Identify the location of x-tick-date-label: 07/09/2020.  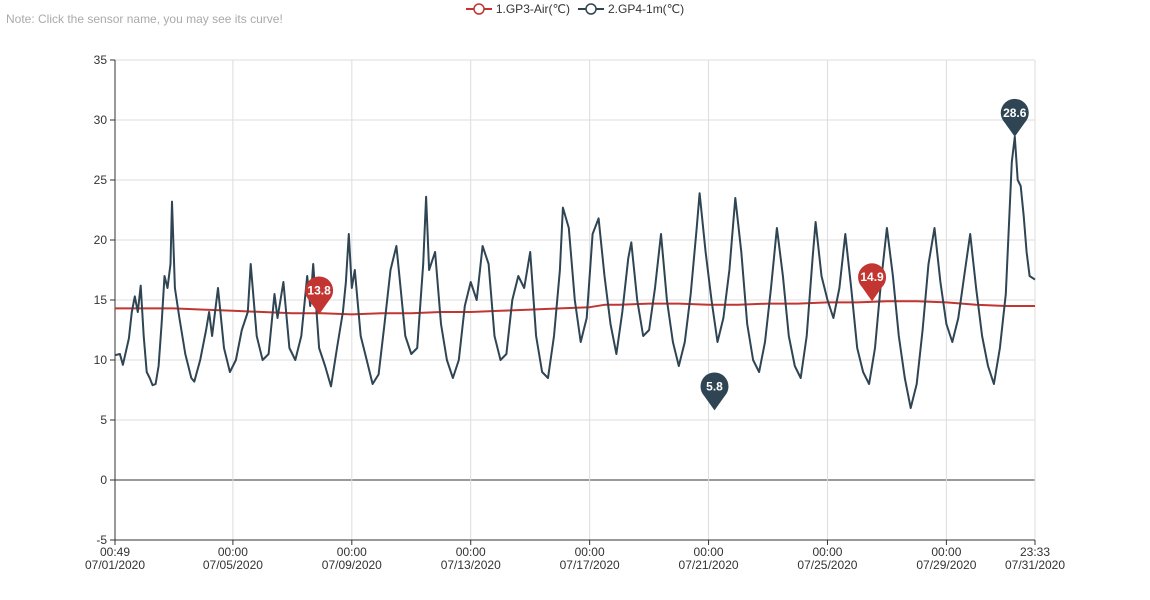
(352, 565).